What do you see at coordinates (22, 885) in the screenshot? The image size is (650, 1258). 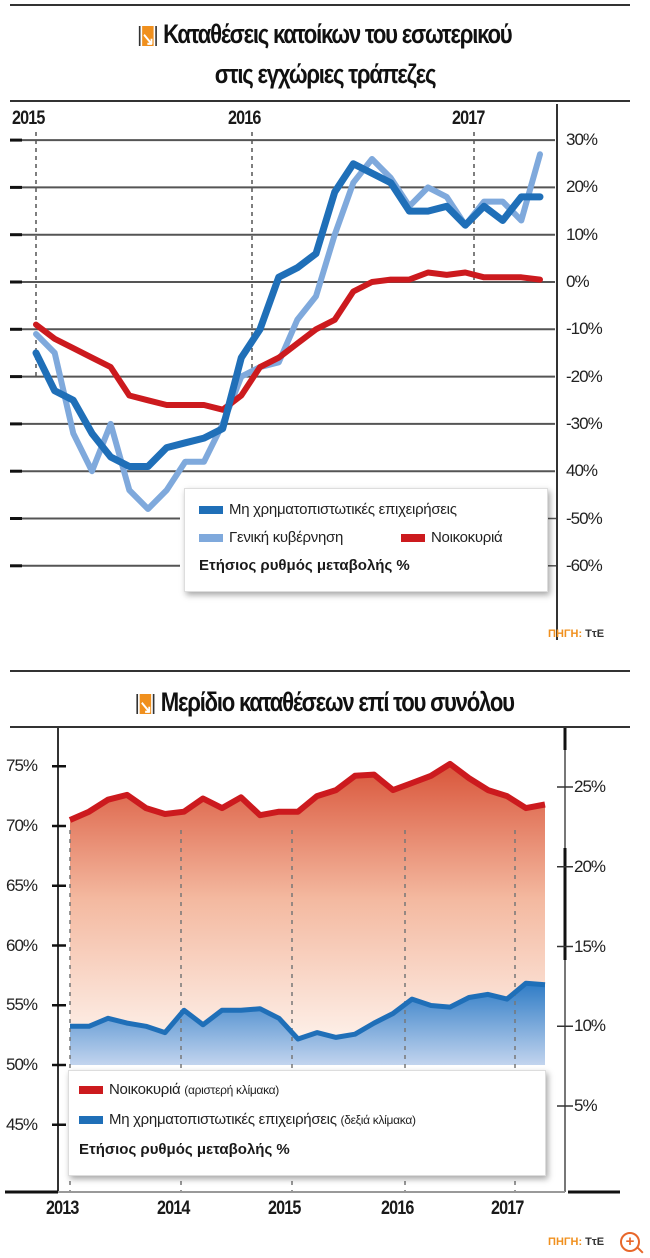 I see `left-y-tick-label: 65%` at bounding box center [22, 885].